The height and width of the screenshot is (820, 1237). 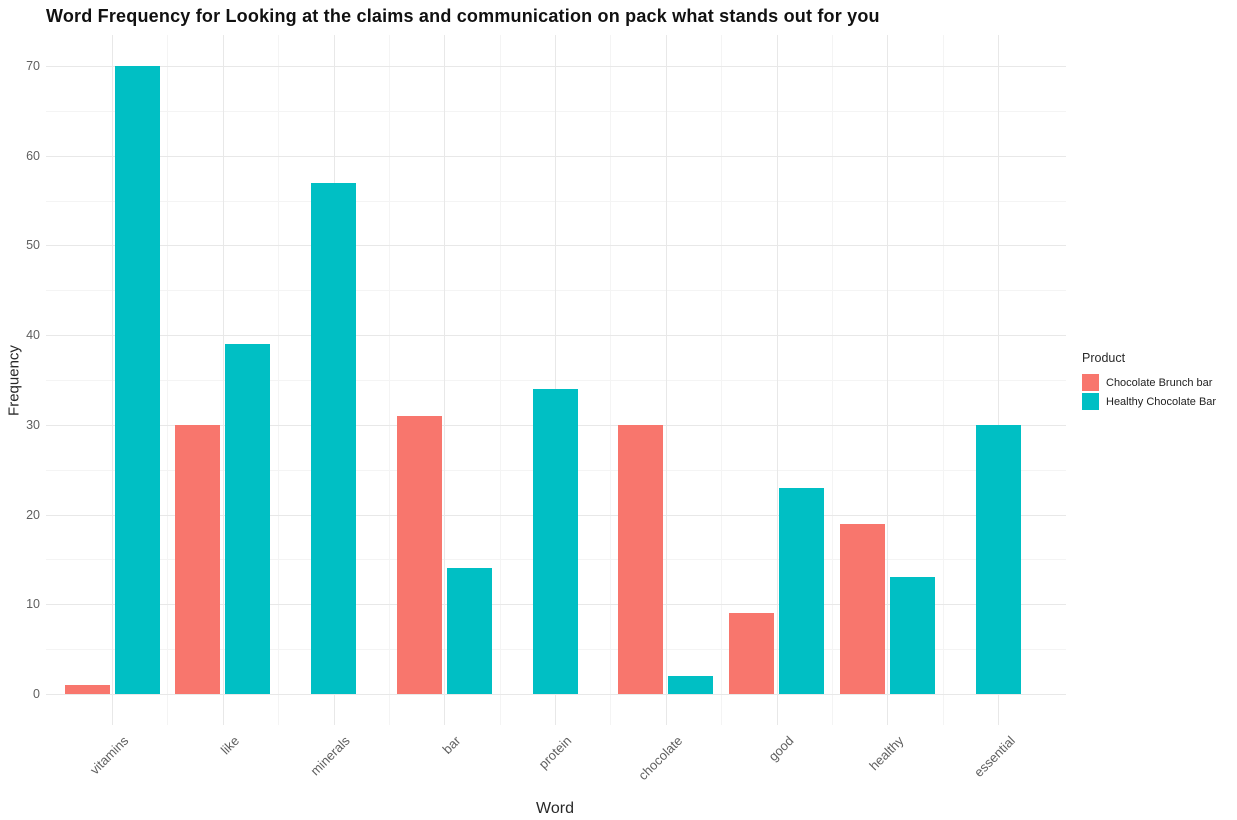 What do you see at coordinates (33, 514) in the screenshot?
I see `y-tick-label: 20` at bounding box center [33, 514].